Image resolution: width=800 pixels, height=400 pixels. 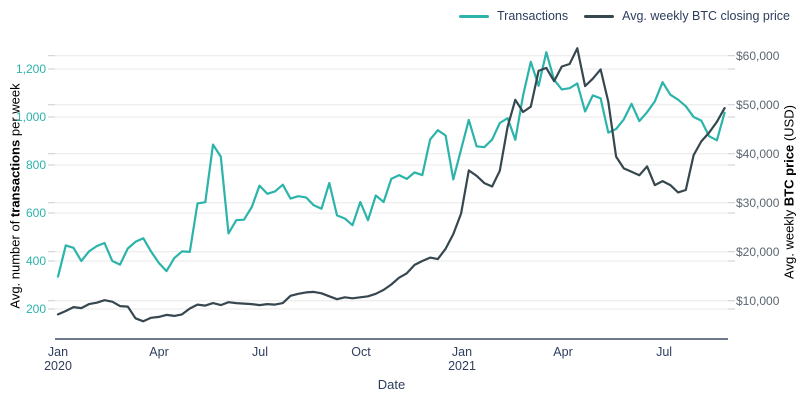 What do you see at coordinates (30, 69) in the screenshot?
I see `left-y-tick-label: 1,200` at bounding box center [30, 69].